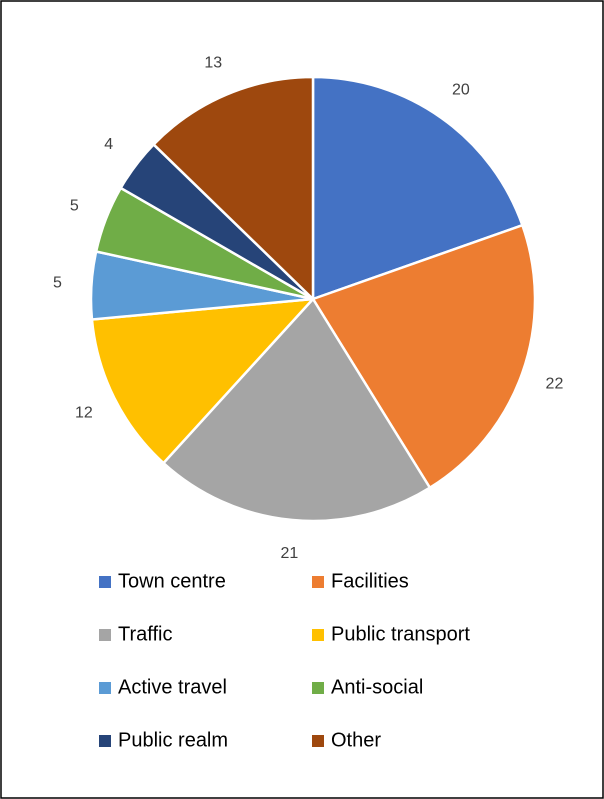 Image resolution: width=604 pixels, height=799 pixels. What do you see at coordinates (377, 687) in the screenshot?
I see `legend-label: Anti-social` at bounding box center [377, 687].